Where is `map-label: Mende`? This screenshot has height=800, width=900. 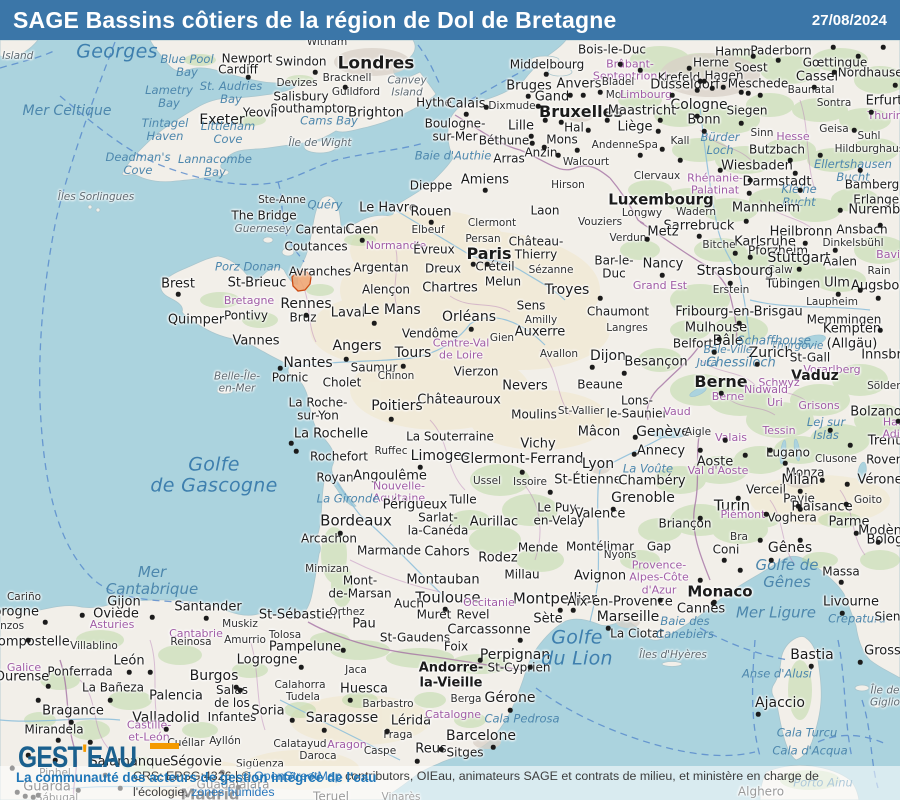 map-label: Mende is located at coordinates (538, 547).